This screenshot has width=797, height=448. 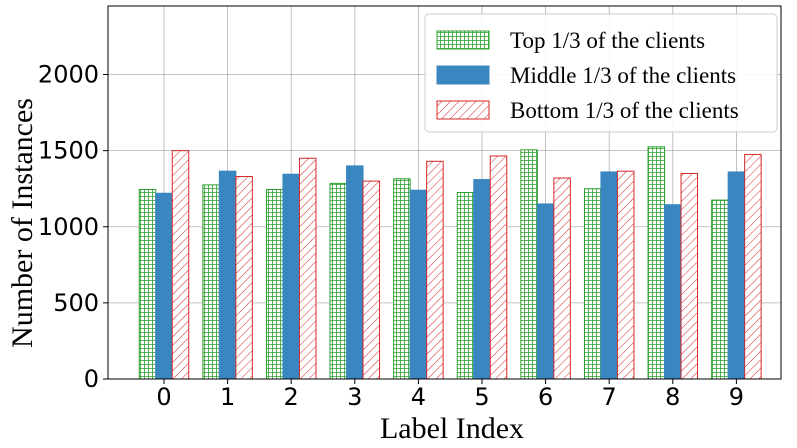 What do you see at coordinates (76, 303) in the screenshot?
I see `y-tick-label: 500` at bounding box center [76, 303].